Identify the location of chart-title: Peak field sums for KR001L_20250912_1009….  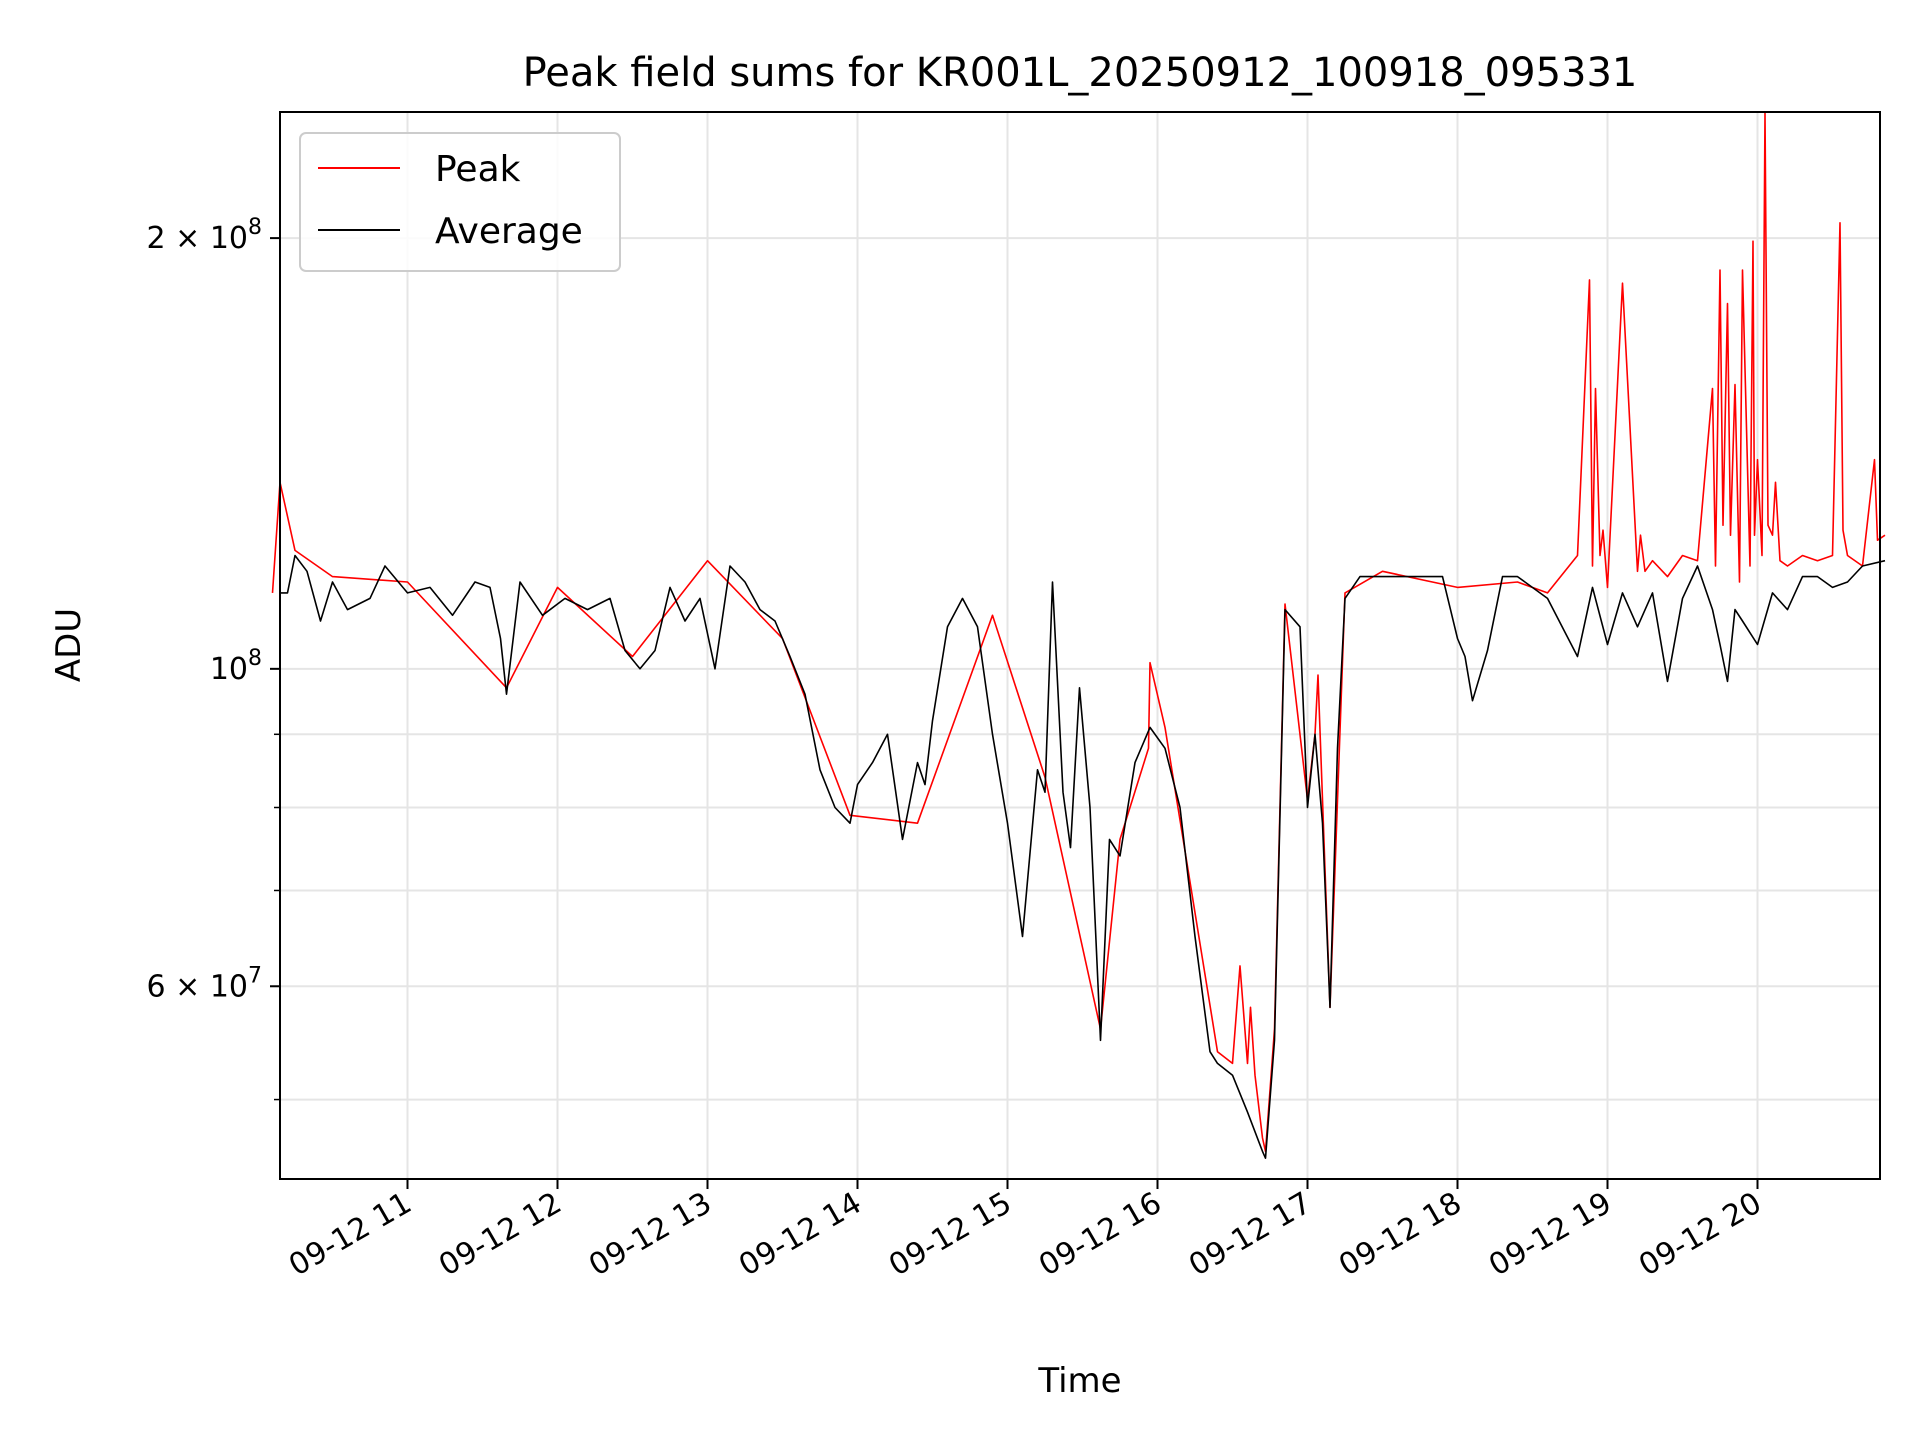
(1080, 73).